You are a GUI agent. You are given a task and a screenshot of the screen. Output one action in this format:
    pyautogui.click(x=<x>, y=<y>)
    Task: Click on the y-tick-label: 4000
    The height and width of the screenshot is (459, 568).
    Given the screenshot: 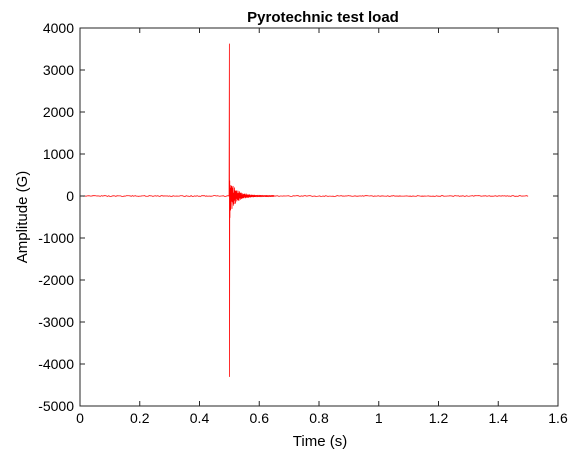 What is the action you would take?
    pyautogui.click(x=58, y=28)
    